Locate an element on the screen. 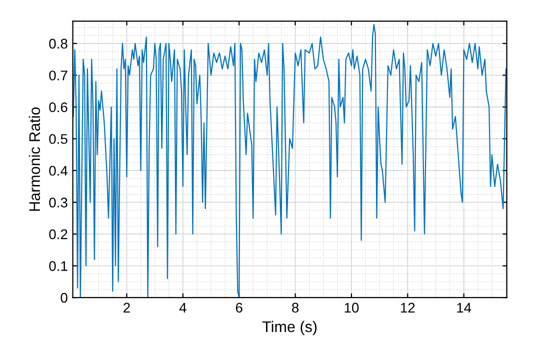  y-tick-label: 0.6 is located at coordinates (58, 107).